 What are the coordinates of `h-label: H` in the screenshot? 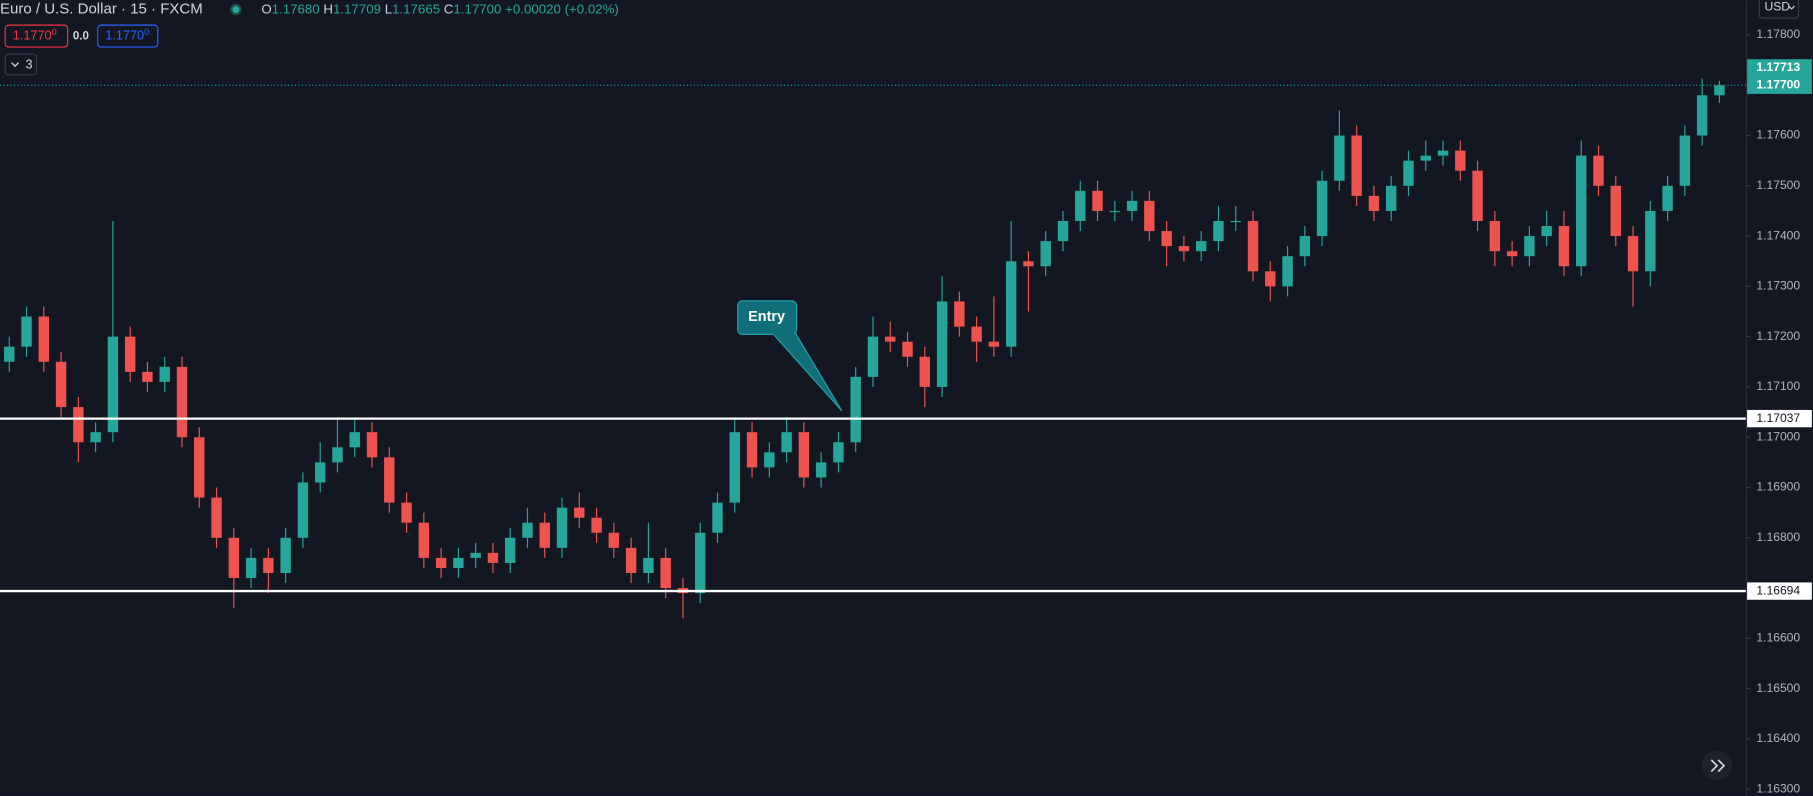 It's located at (328, 8).